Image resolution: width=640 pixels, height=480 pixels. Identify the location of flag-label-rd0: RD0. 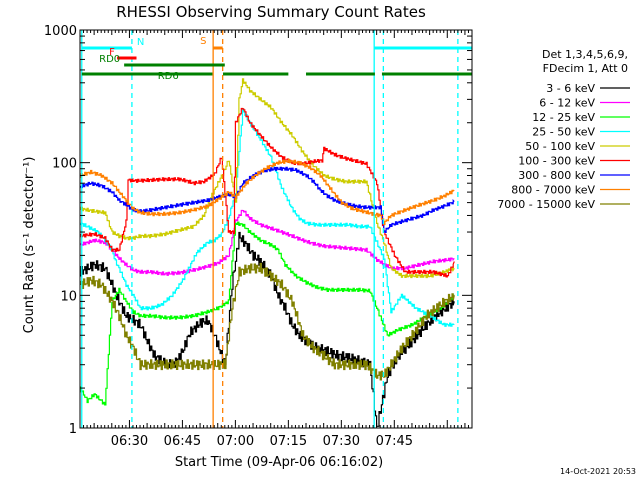
(109, 59).